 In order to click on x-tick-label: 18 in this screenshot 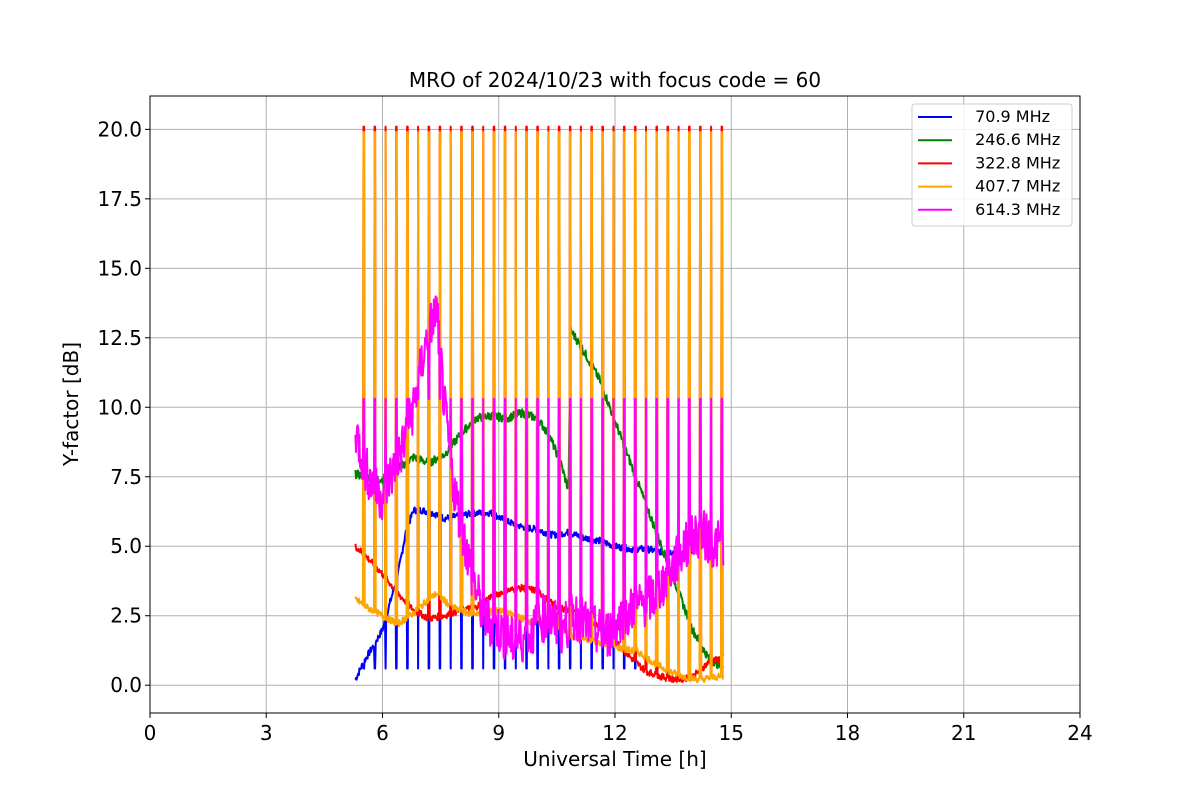, I will do `click(847, 733)`.